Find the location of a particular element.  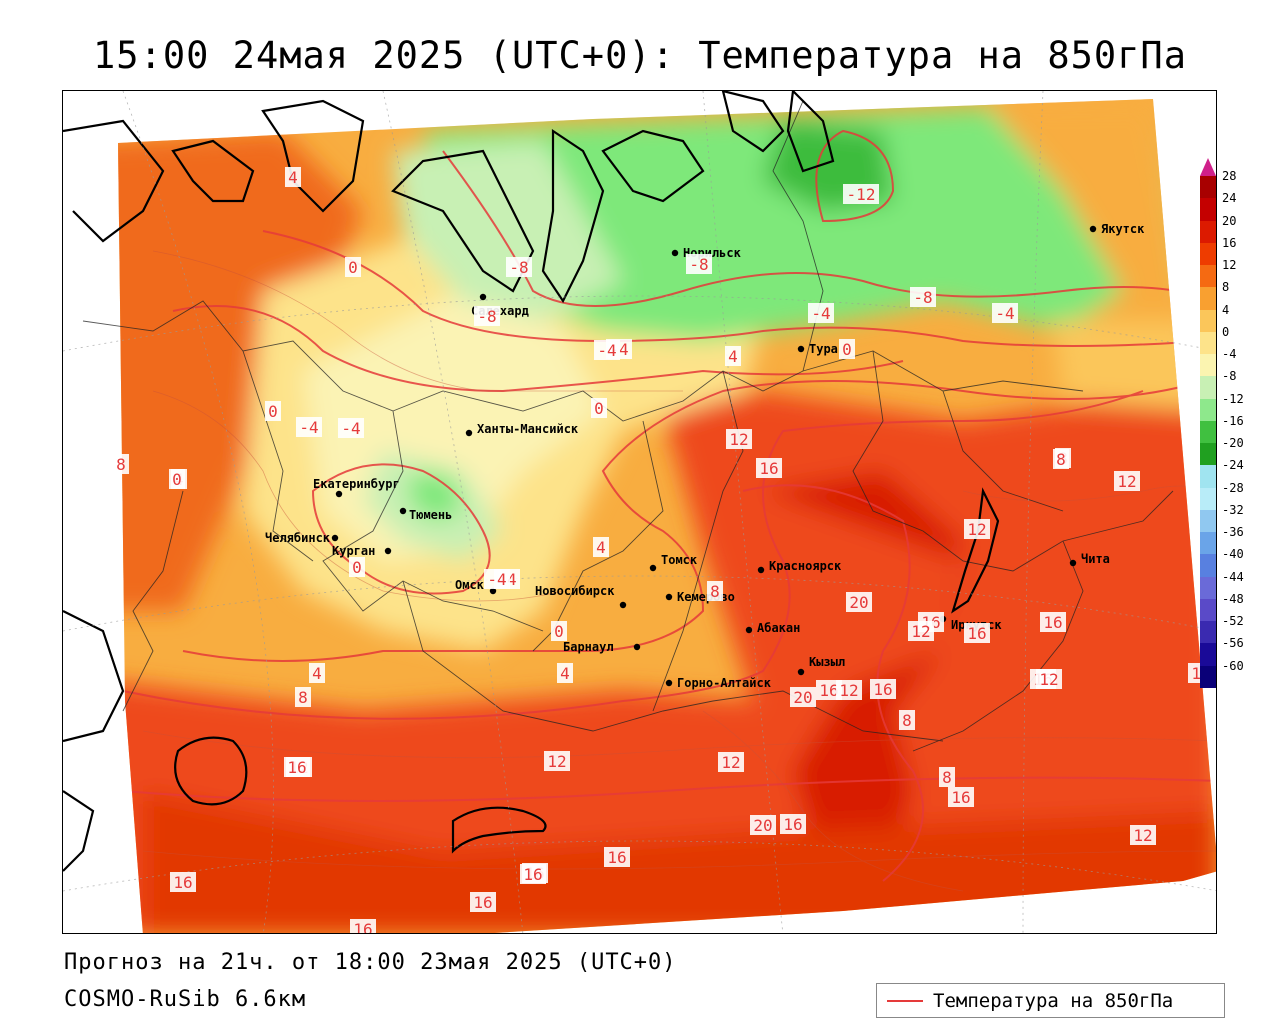

colorbar-top-arrow is located at coordinates (1208, 167).